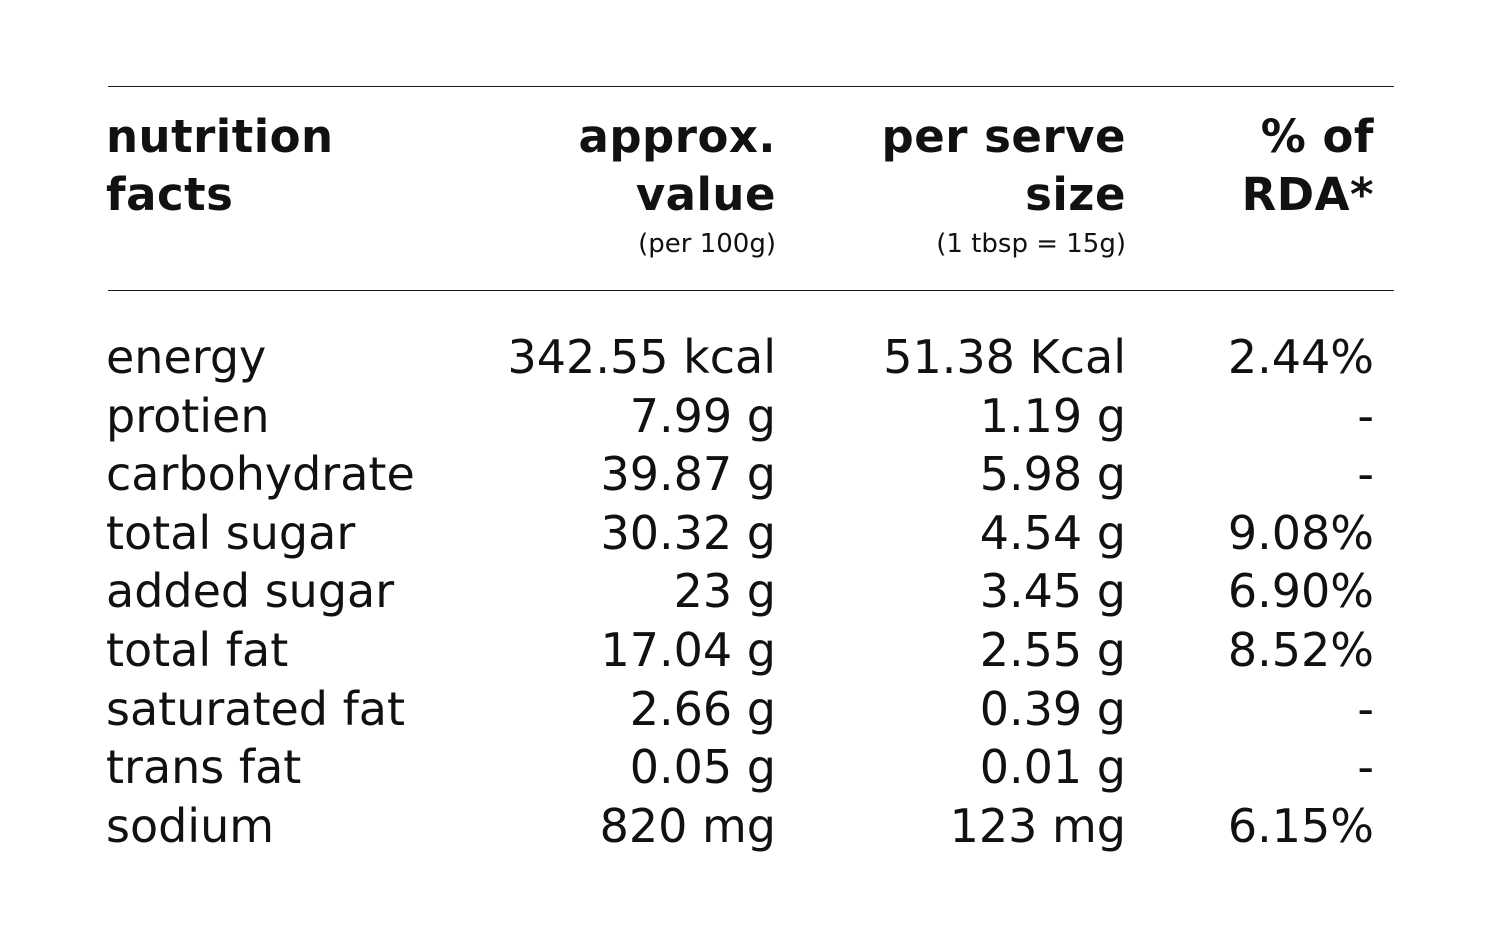 The width and height of the screenshot is (1500, 940). I want to click on rda-percent: 9.08%, so click(1300, 532).